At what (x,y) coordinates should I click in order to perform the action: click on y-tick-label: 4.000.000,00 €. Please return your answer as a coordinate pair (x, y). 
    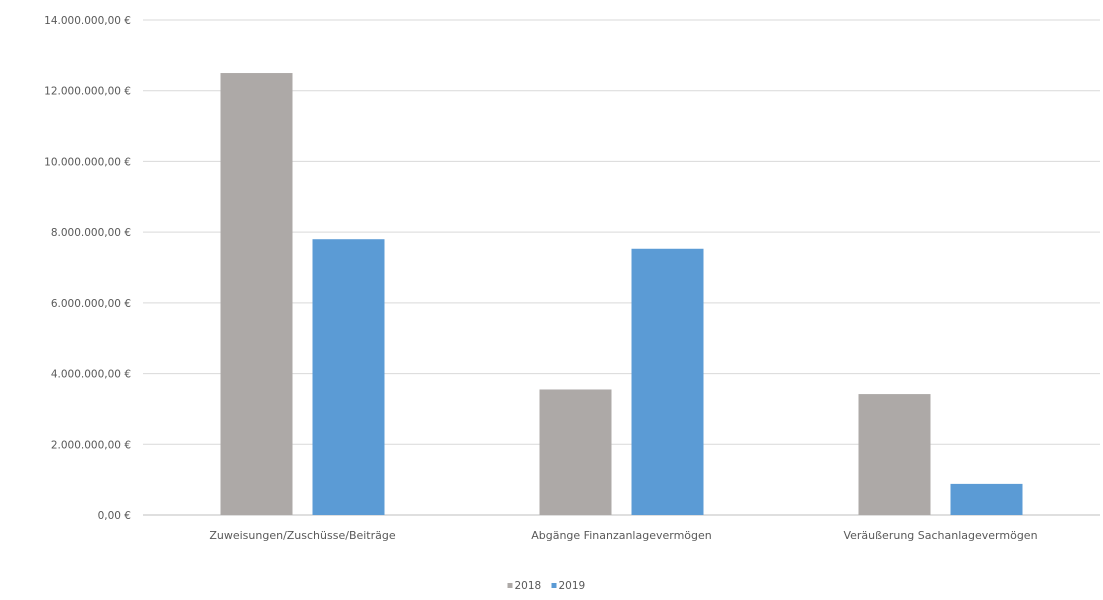
    Looking at the image, I should click on (91, 375).